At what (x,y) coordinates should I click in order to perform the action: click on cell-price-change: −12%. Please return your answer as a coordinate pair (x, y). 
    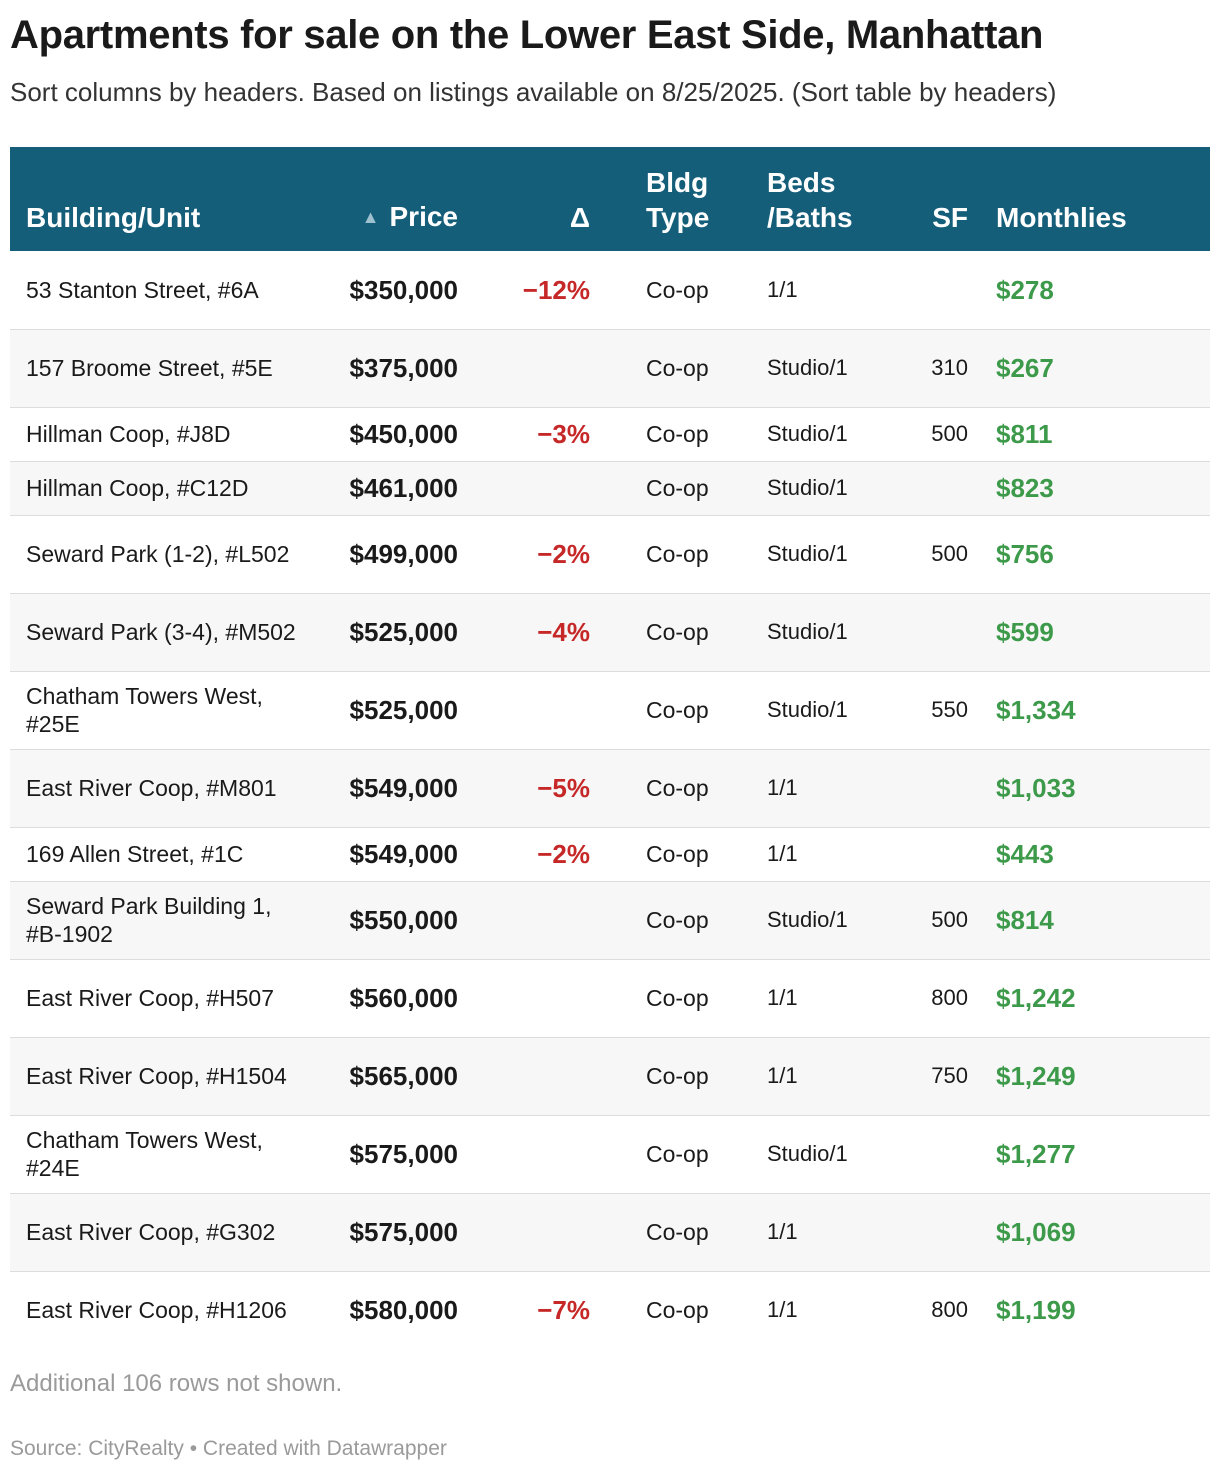
    Looking at the image, I should click on (556, 289).